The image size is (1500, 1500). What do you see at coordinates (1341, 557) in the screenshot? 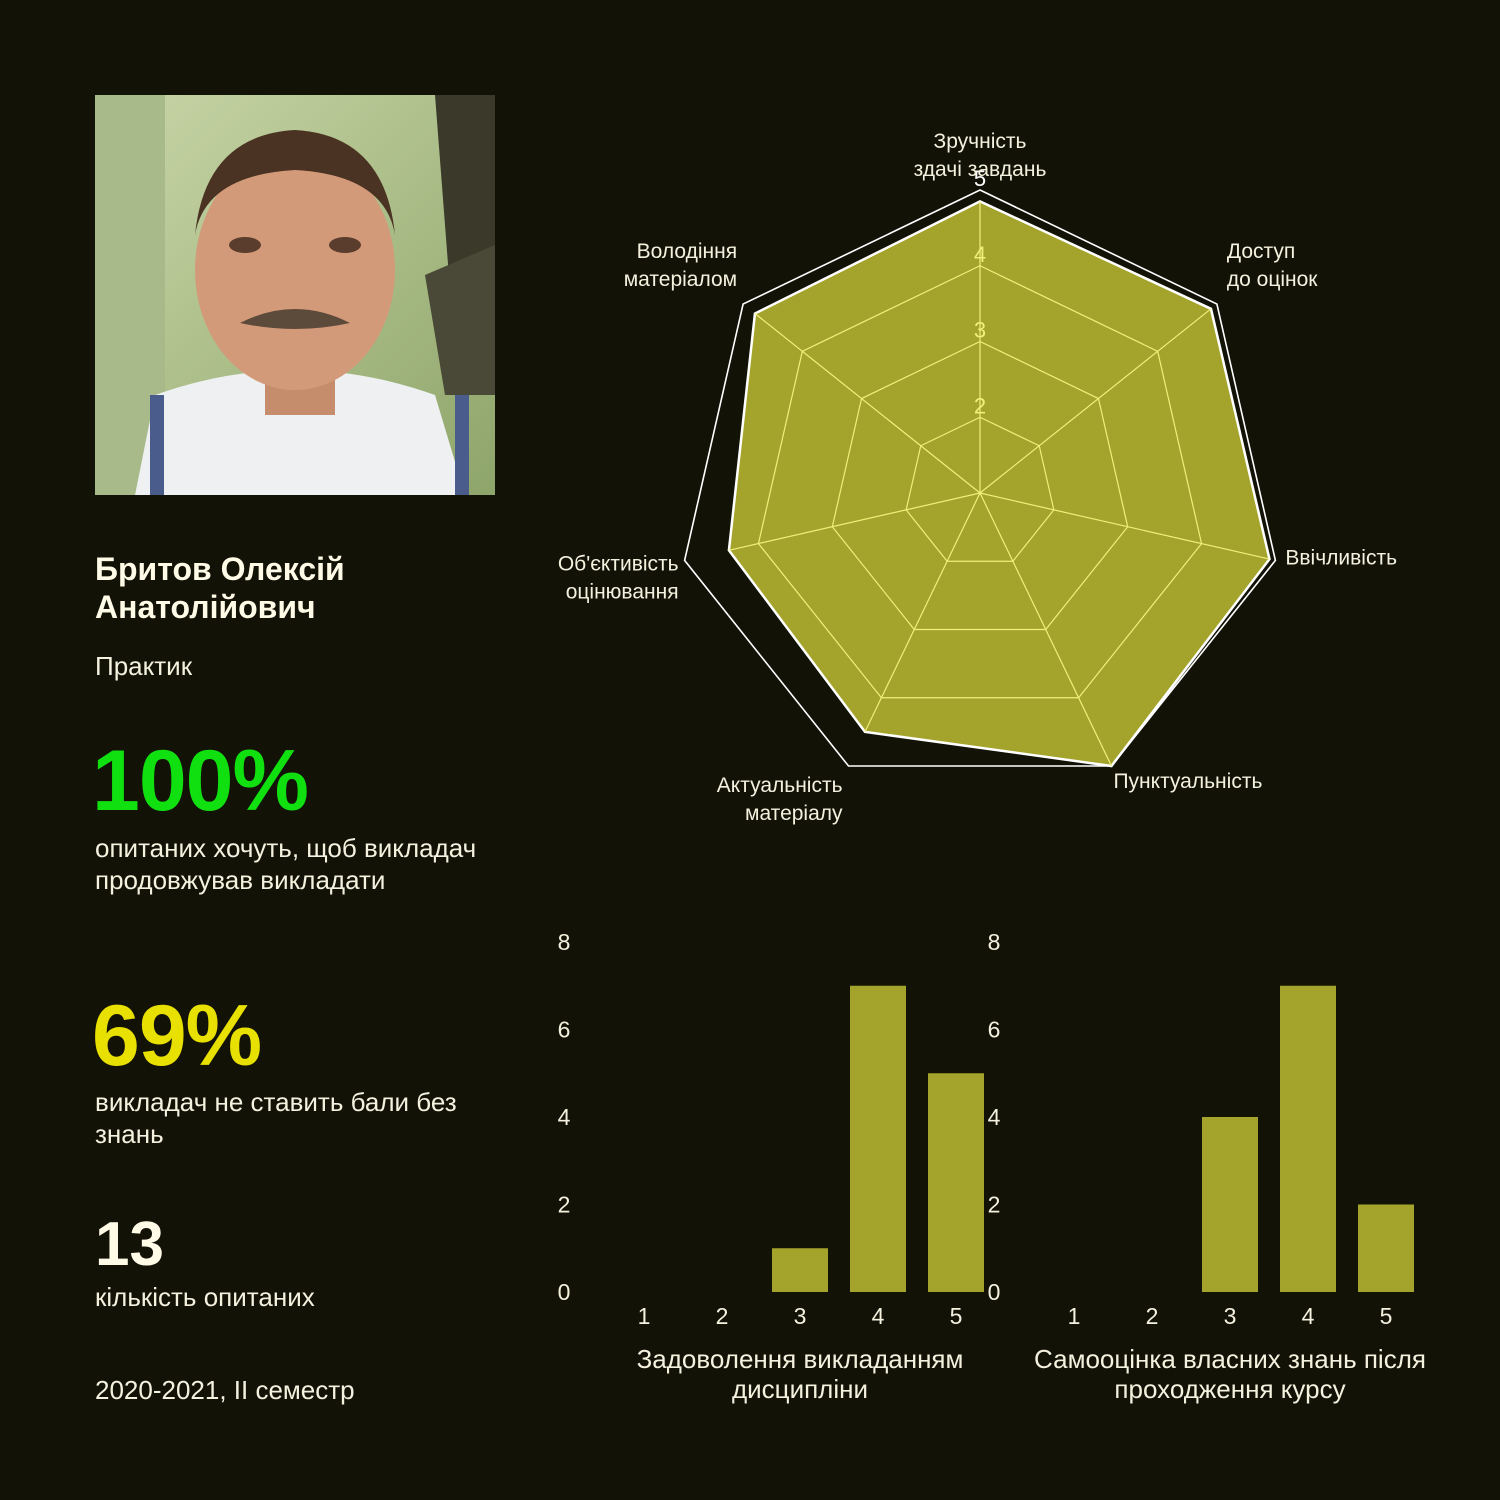
I see `radar-axis-label: Ввічливість` at bounding box center [1341, 557].